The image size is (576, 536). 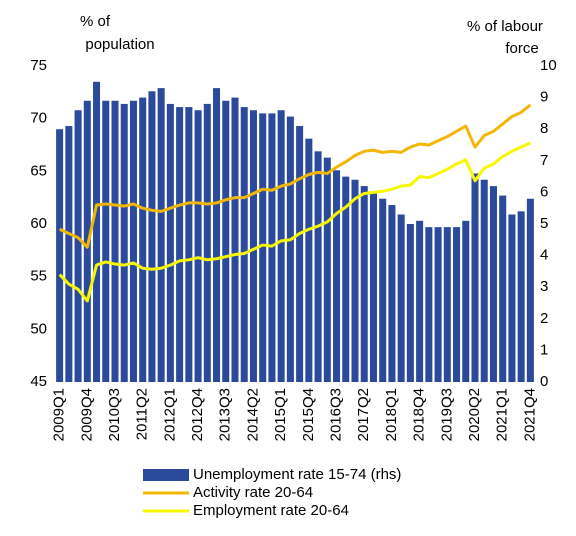 What do you see at coordinates (544, 381) in the screenshot?
I see `y2-tick-label: 0` at bounding box center [544, 381].